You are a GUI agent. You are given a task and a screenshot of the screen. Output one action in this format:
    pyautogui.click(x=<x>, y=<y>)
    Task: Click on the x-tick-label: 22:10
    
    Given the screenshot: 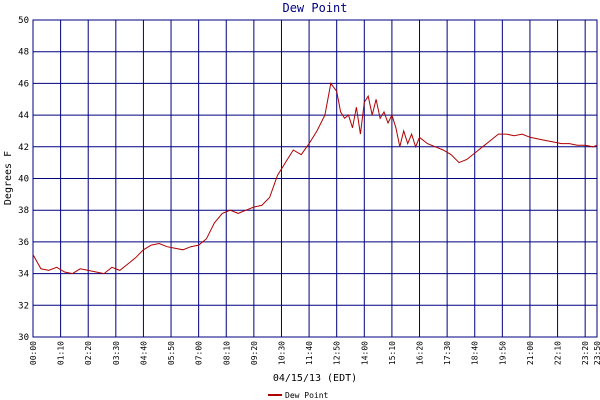 What is the action you would take?
    pyautogui.click(x=558, y=353)
    